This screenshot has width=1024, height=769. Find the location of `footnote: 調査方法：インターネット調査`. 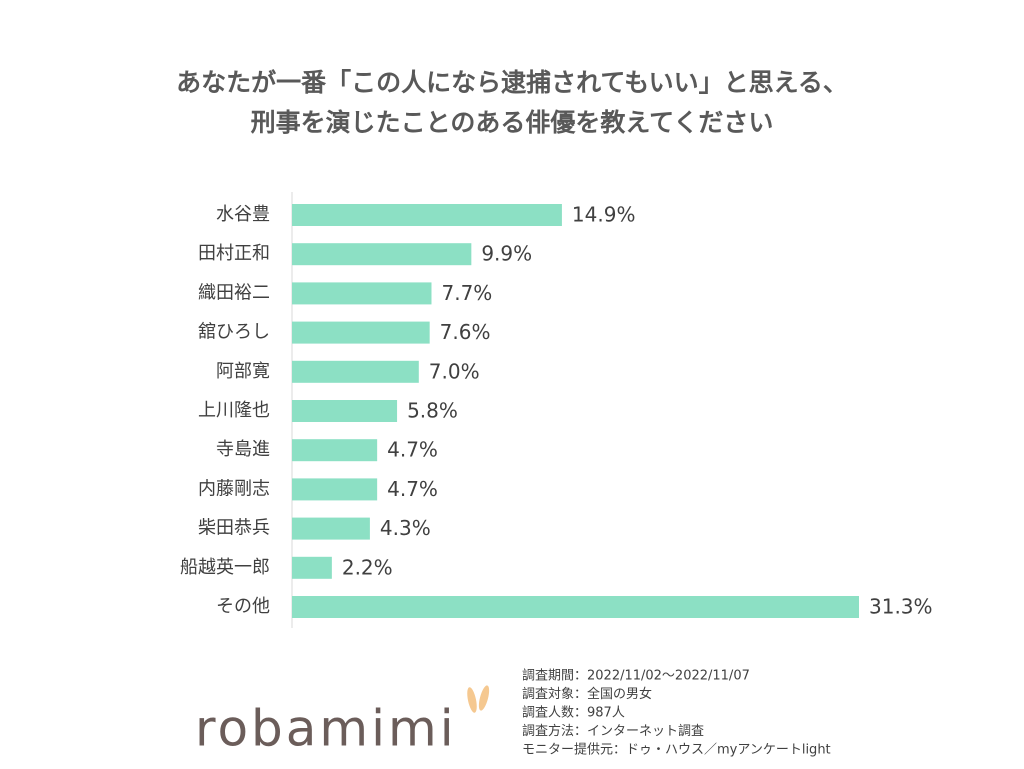

footnote: 調査方法：インターネット調査 is located at coordinates (613, 731).